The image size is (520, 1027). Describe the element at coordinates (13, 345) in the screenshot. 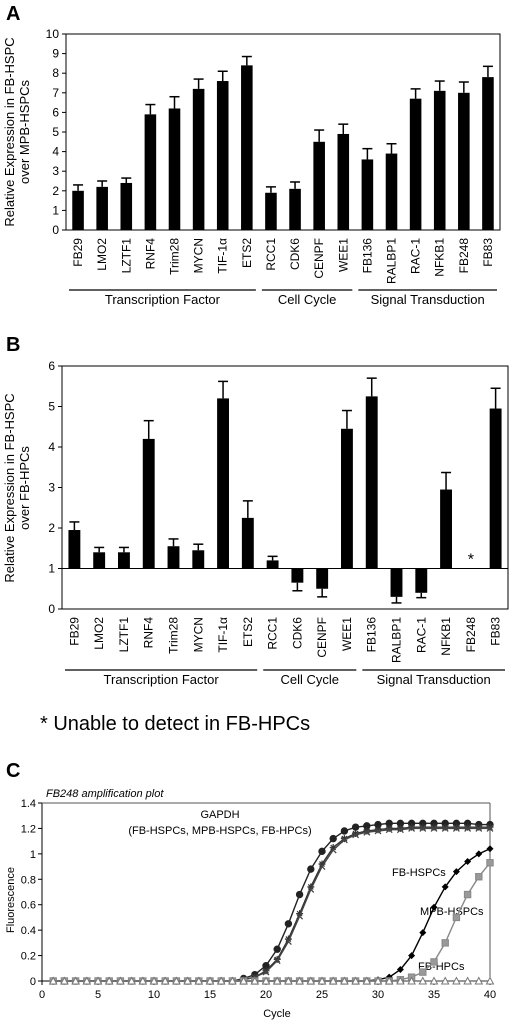

I see `panel-b-label: B` at that location.